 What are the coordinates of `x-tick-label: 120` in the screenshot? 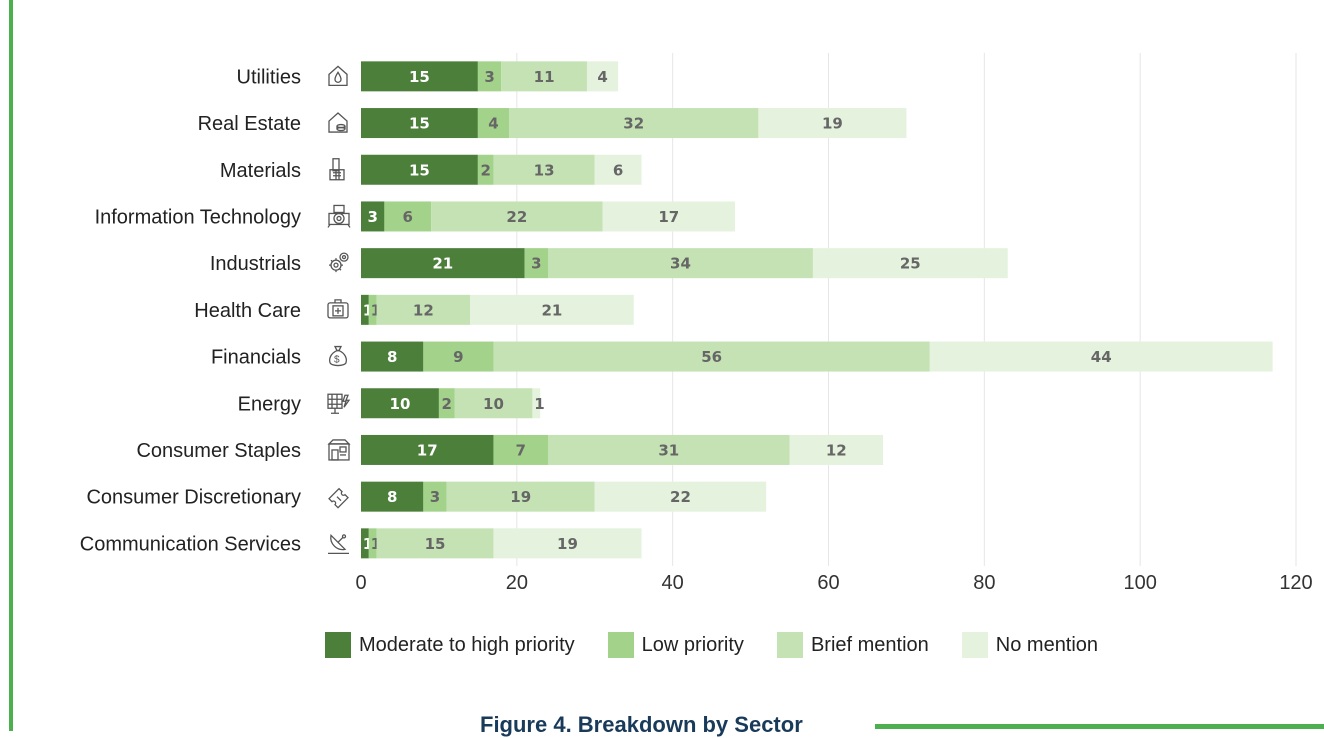 It's located at (1295, 583).